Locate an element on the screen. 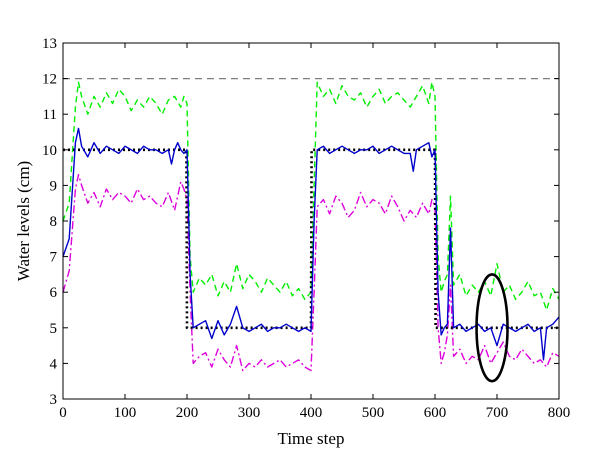 This screenshot has width=599, height=459. x-tick-label: 500 is located at coordinates (373, 413).